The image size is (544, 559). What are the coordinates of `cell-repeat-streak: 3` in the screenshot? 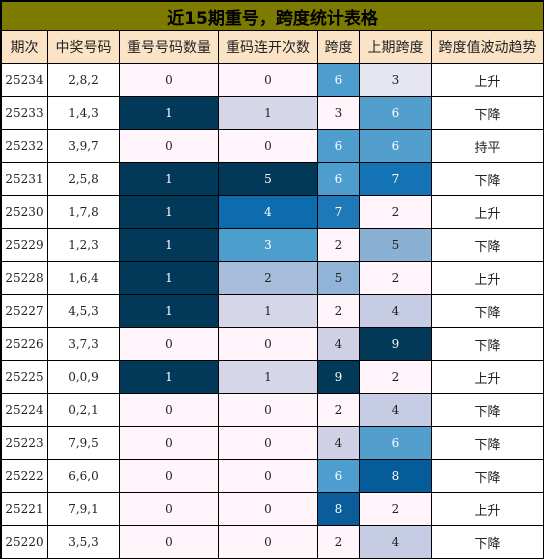 It's located at (268, 245).